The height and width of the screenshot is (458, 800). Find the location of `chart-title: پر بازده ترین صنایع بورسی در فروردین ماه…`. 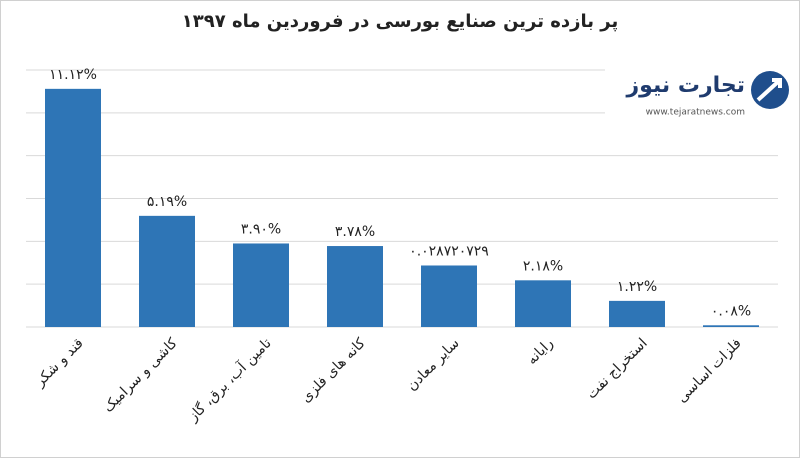

chart-title: پر بازده ترین صنایع بورسی در فروردین ماه… is located at coordinates (400, 21).